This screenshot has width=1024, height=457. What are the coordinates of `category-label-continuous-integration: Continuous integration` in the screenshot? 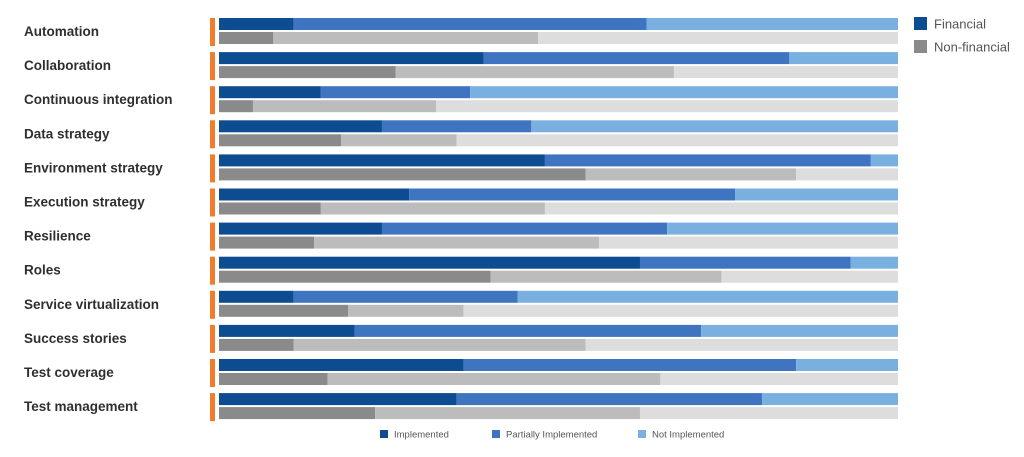 It's located at (98, 99).